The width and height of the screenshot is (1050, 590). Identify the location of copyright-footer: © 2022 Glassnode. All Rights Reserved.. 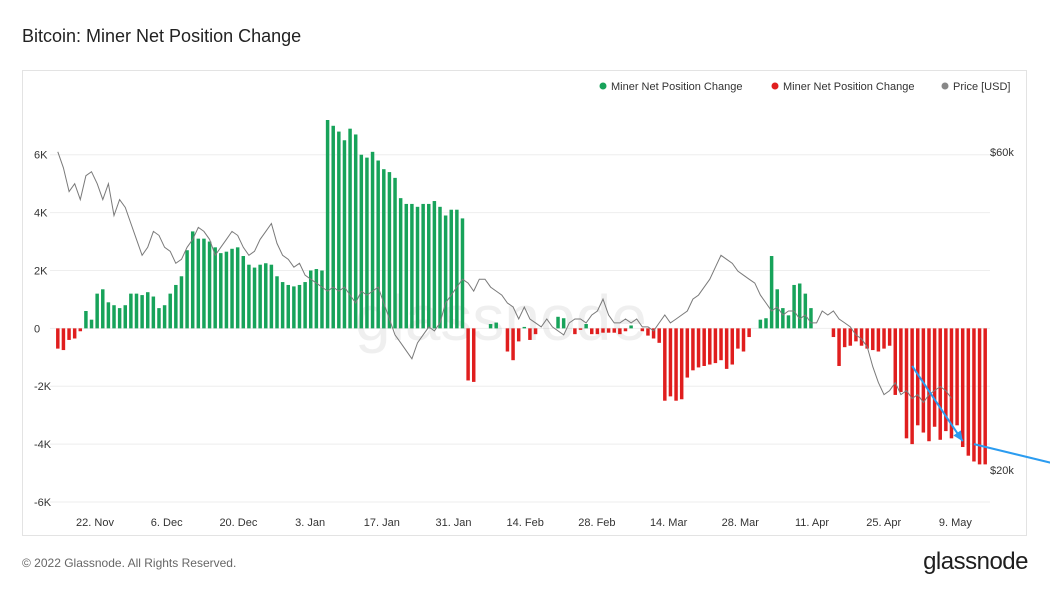
(129, 563).